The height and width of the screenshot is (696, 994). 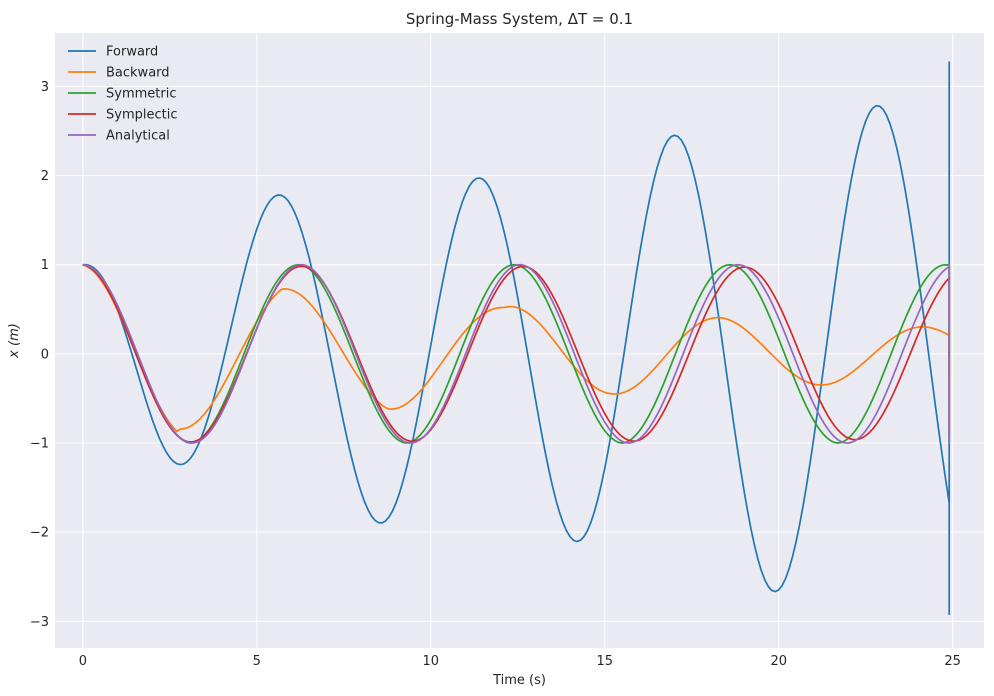 I want to click on legend-label: Symplectic, so click(x=141, y=115).